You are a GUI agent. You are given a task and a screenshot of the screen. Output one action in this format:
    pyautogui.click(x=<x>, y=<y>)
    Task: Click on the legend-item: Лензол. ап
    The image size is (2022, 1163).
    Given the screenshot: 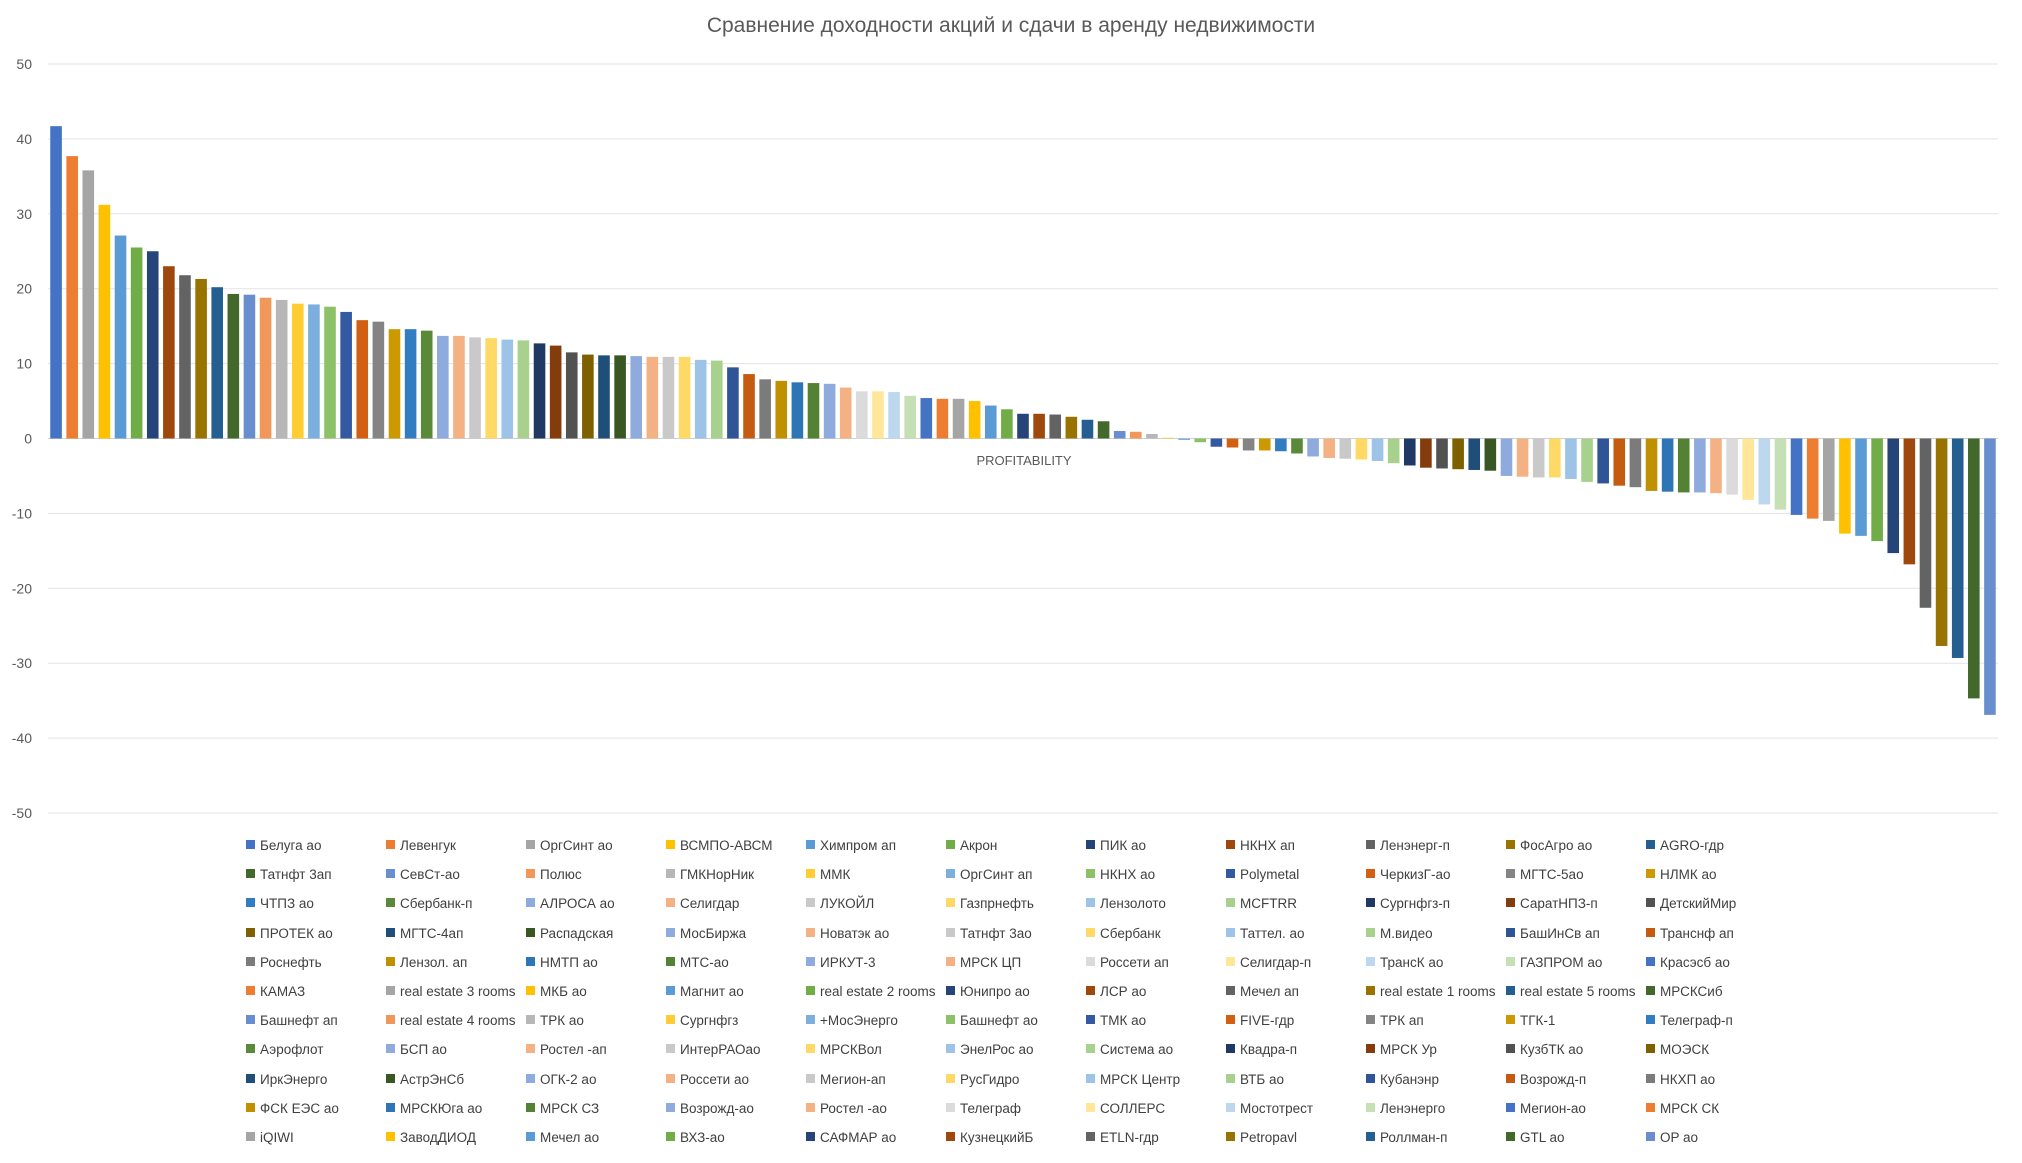 What is the action you would take?
    pyautogui.click(x=426, y=964)
    